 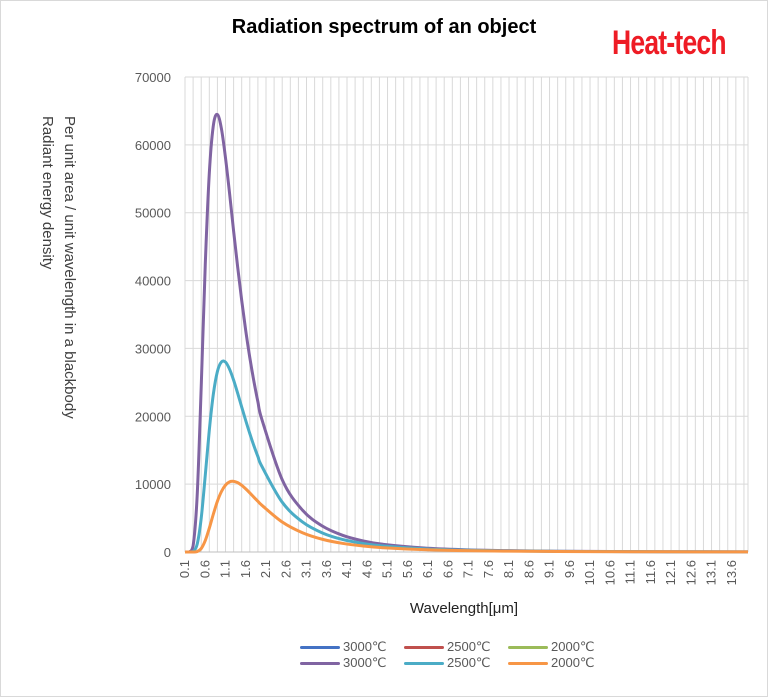 What do you see at coordinates (508, 569) in the screenshot?
I see `x-tick-label: 8.1` at bounding box center [508, 569].